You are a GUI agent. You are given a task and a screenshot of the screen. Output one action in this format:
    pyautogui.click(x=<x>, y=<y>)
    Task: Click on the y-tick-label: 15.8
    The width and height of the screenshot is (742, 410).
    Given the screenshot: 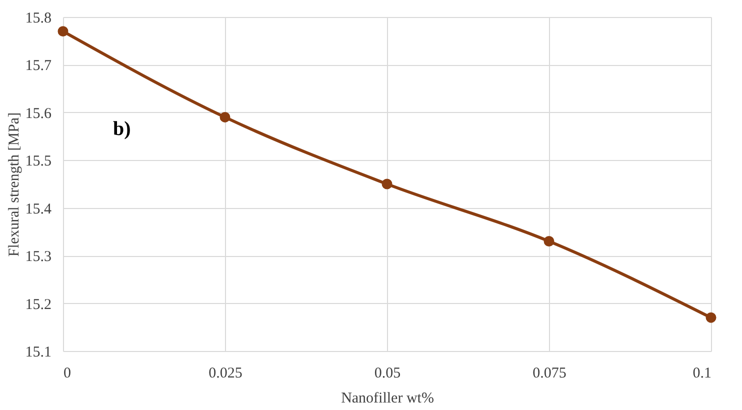 What is the action you would take?
    pyautogui.click(x=38, y=18)
    